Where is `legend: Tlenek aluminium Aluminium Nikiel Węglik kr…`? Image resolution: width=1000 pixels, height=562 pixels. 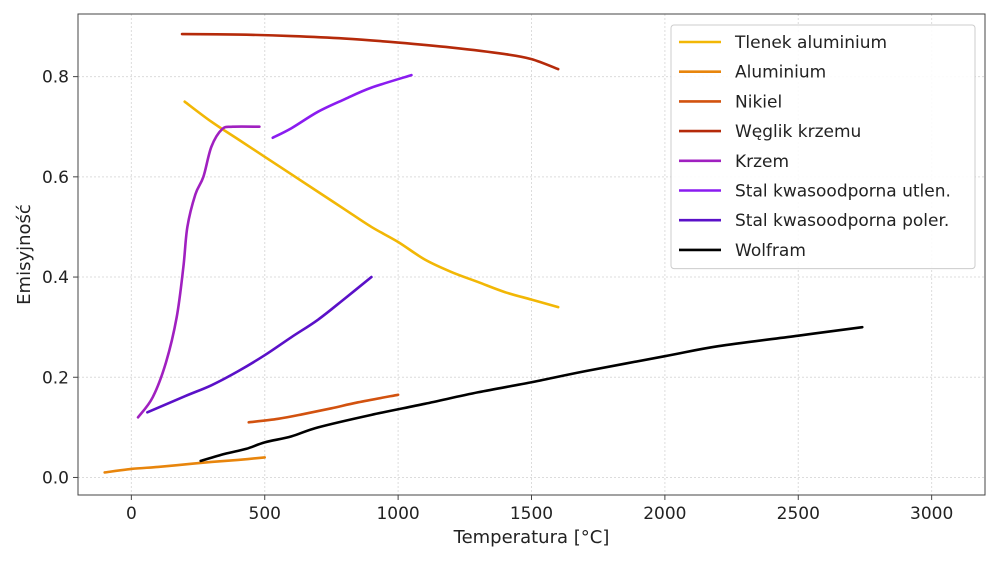 legend: Tlenek aluminium Aluminium Nikiel Węglik kr… is located at coordinates (823, 147).